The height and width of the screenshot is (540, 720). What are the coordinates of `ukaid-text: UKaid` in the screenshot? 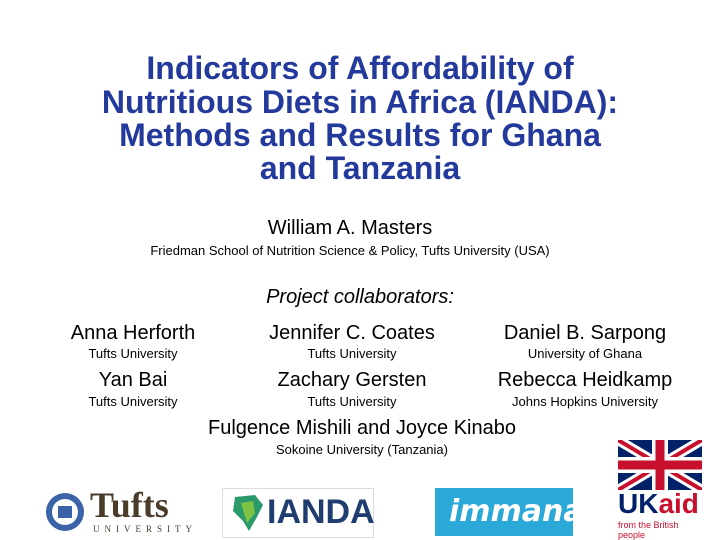 It's located at (658, 504).